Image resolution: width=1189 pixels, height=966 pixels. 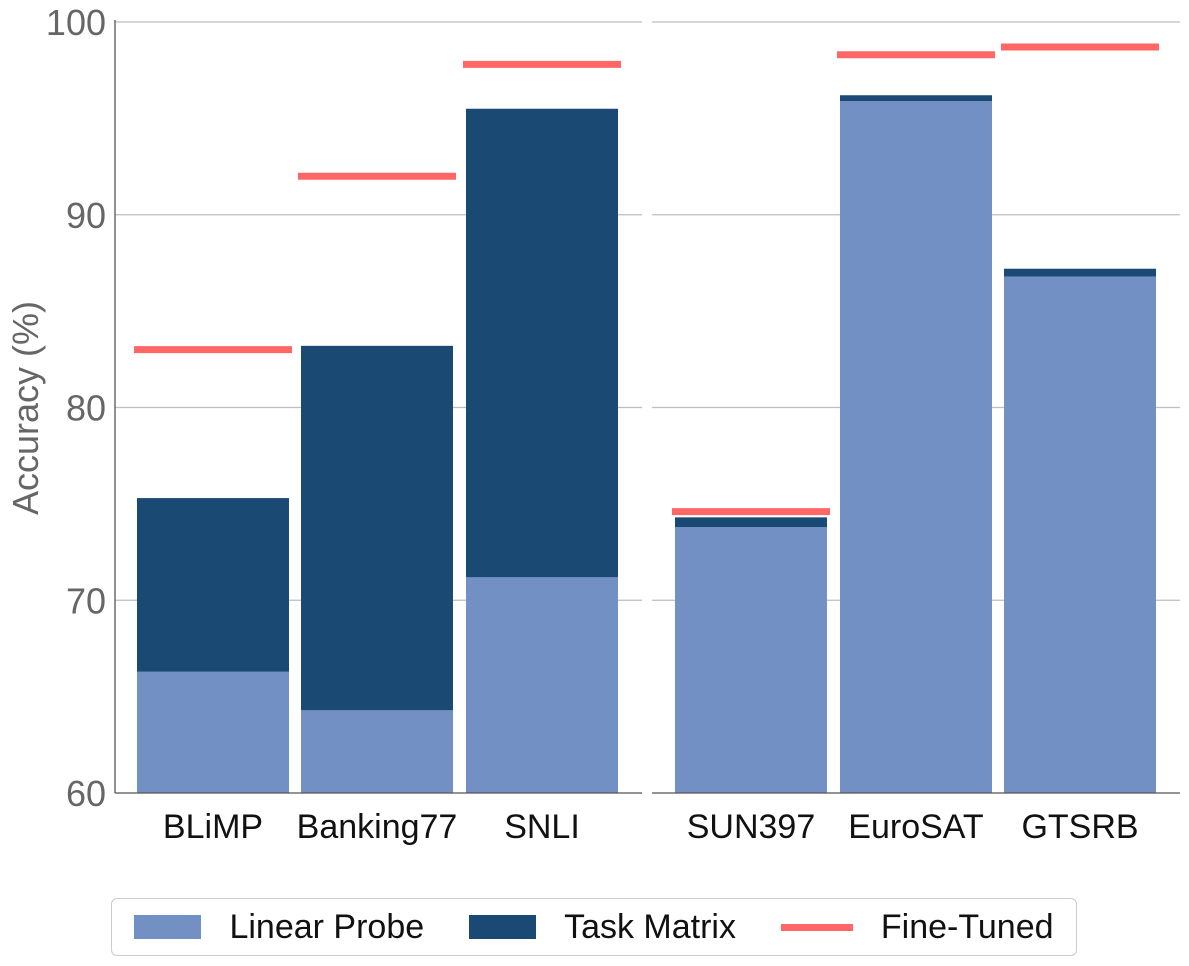 I want to click on legend-label-fine-tuned: Fine-Tuned, so click(x=967, y=926).